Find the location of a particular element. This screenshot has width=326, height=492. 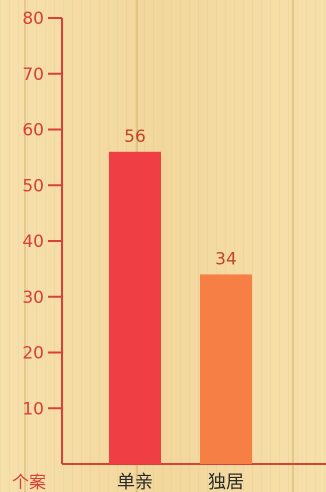

y-unit-label: 个案 is located at coordinates (29, 482).